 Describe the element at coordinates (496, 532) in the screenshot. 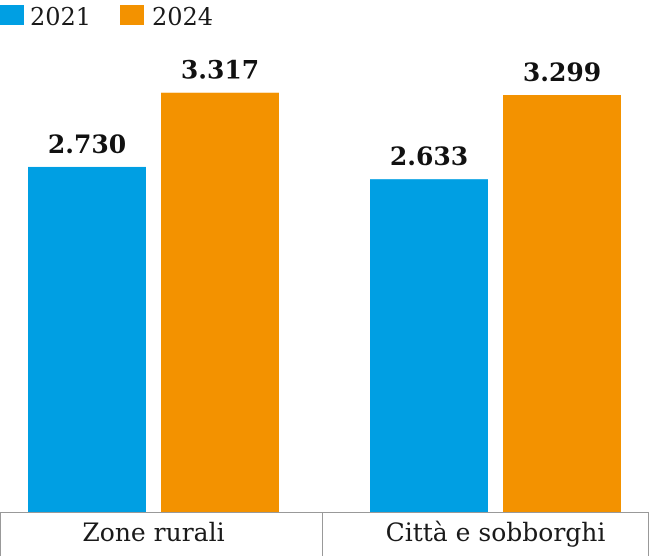

I see `category-label: Città e sobborghi` at that location.